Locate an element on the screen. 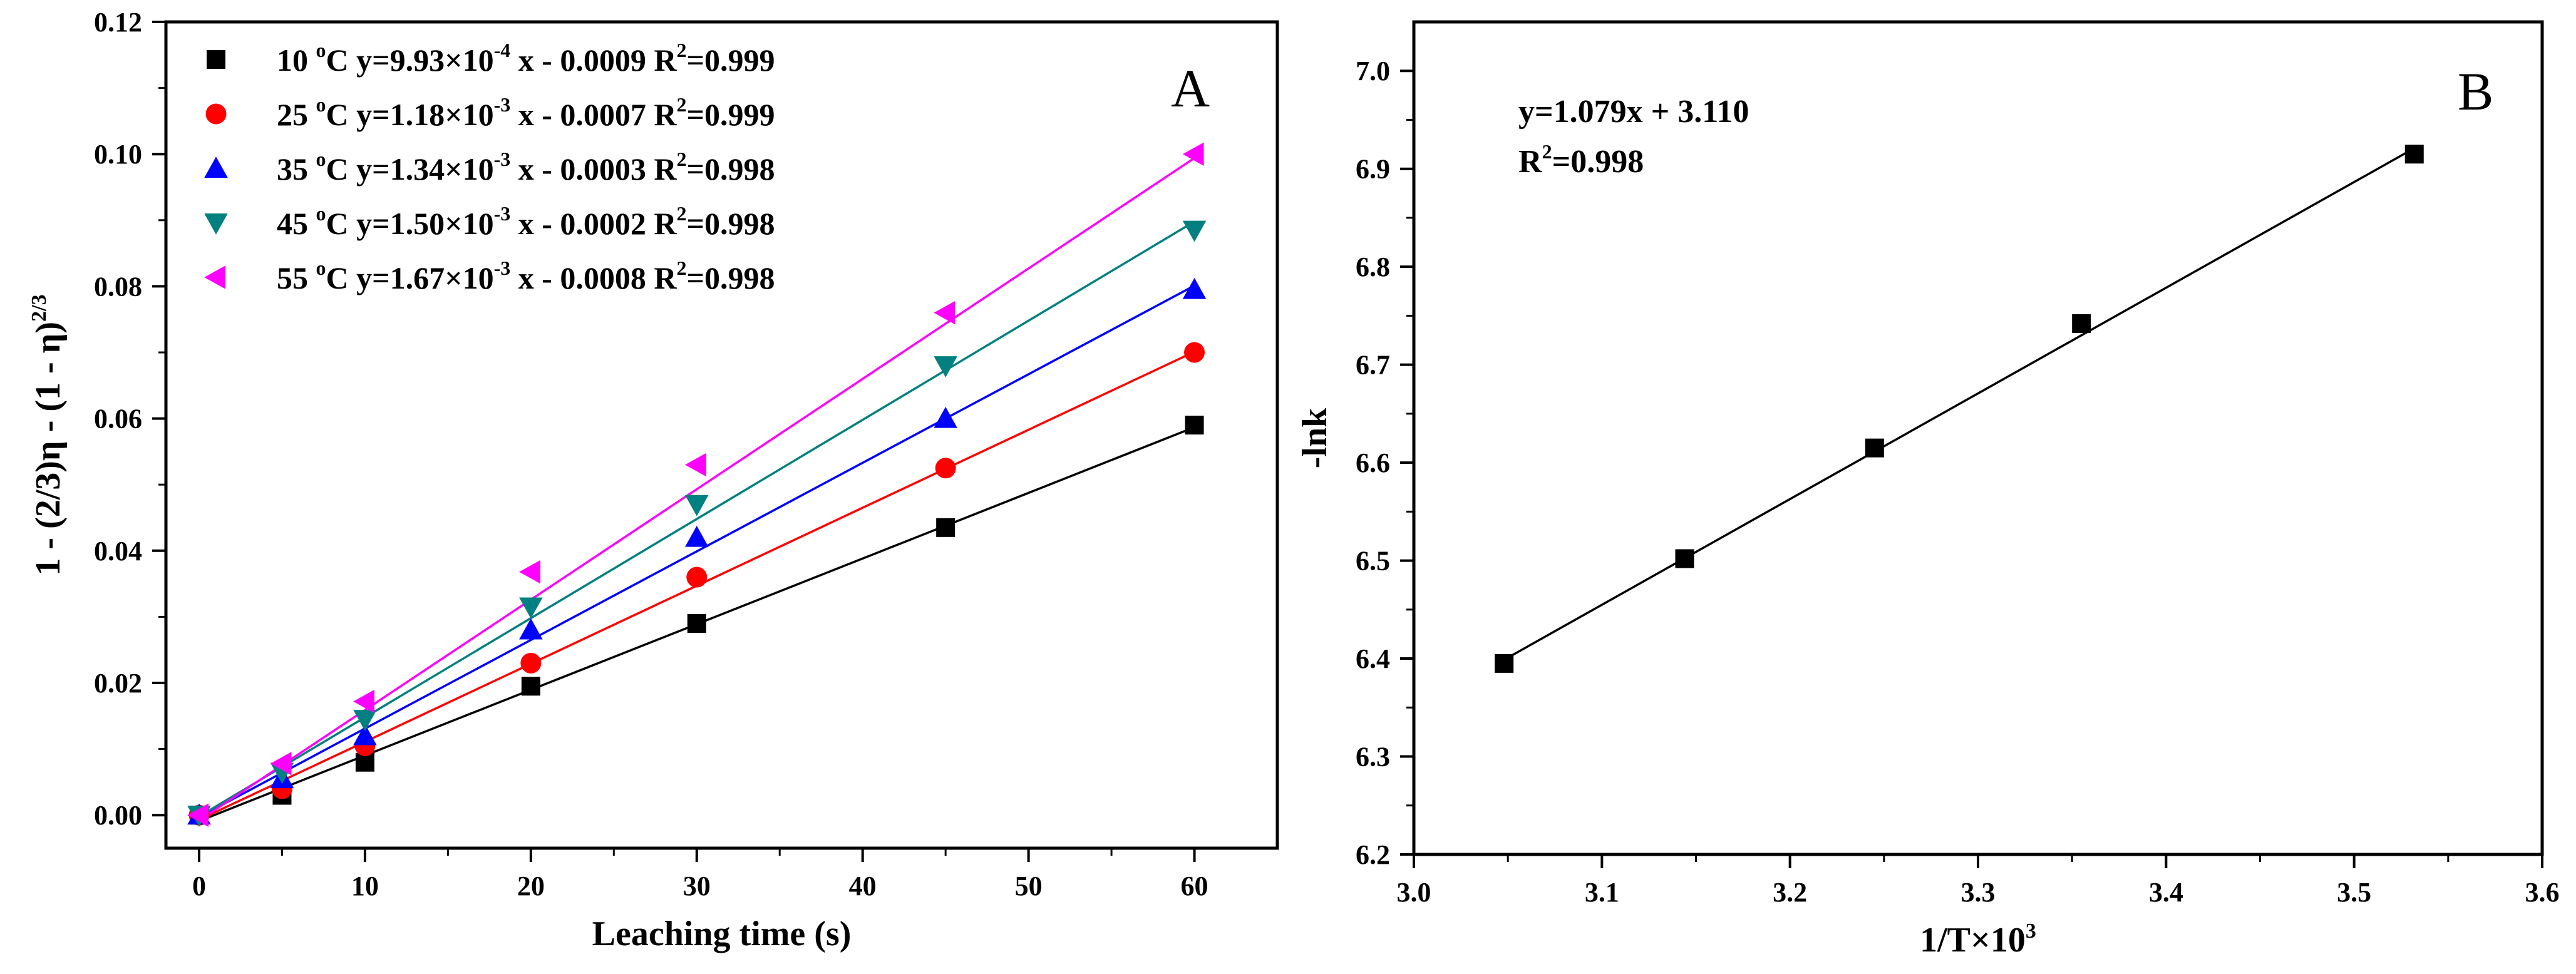 This screenshot has width=2576, height=974. y-tick-label: 7.0 is located at coordinates (1373, 71).